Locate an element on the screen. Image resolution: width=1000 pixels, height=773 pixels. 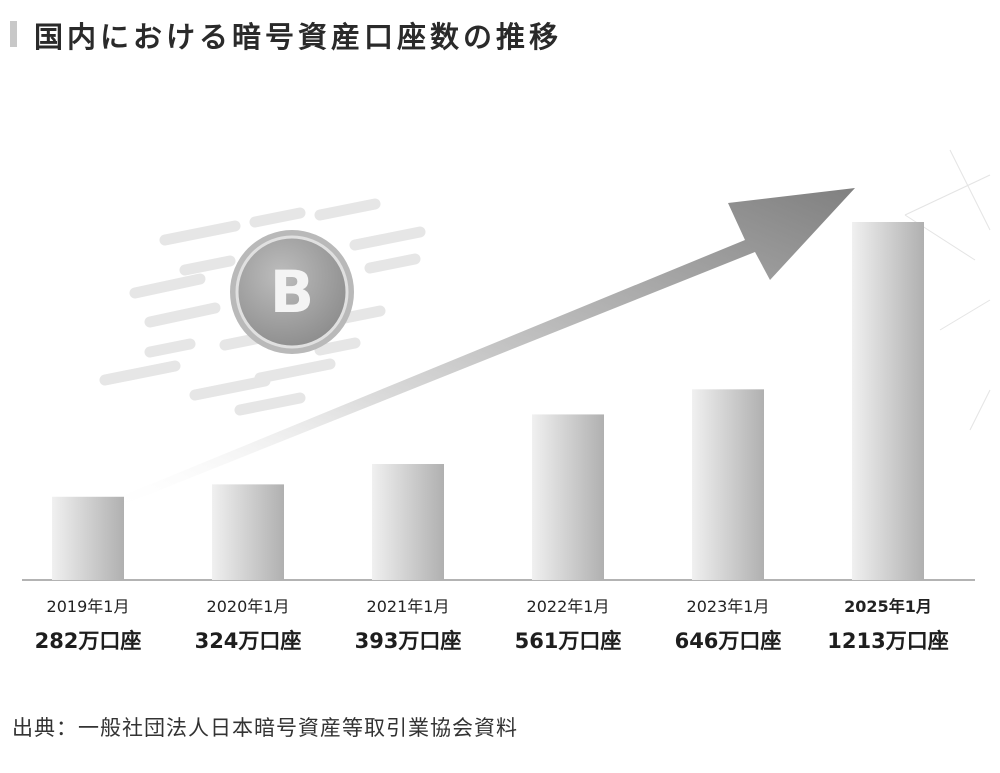
value-label-4: 561万口座 is located at coordinates (568, 641).